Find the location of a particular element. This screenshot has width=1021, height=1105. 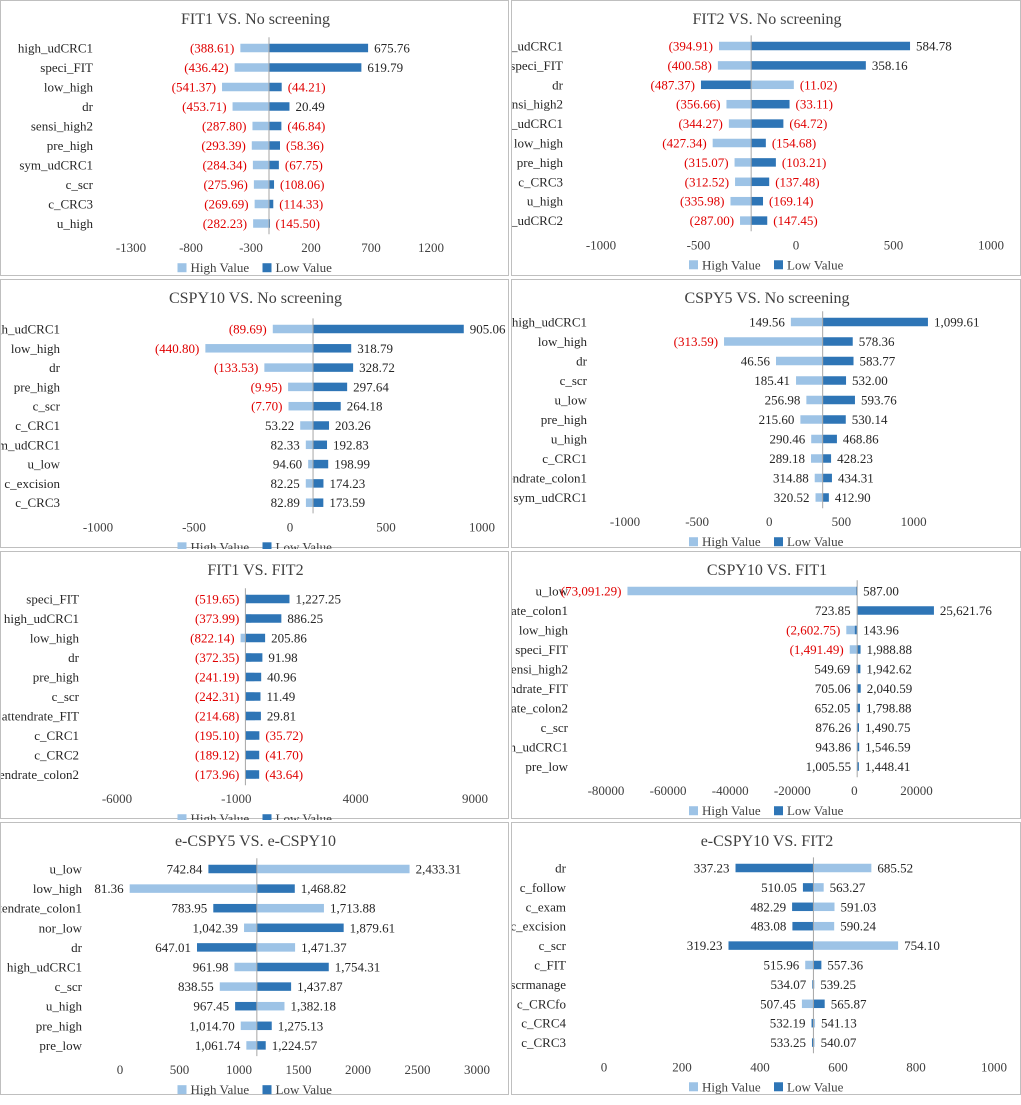

category-label-c-excision: c_excision is located at coordinates (539, 926).